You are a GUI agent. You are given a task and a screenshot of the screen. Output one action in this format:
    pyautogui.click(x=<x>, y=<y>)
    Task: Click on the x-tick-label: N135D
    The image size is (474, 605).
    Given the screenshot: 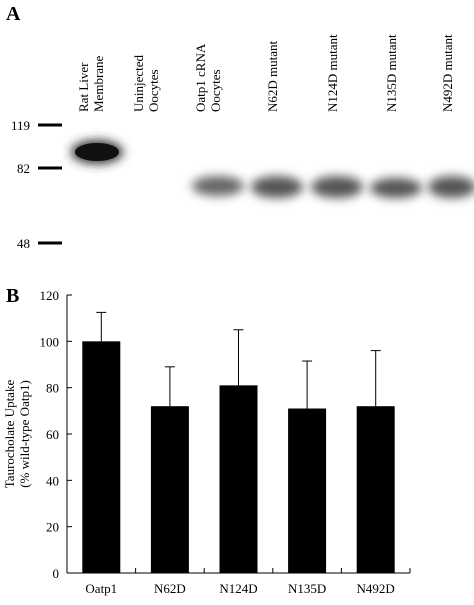 What is the action you would take?
    pyautogui.click(x=307, y=588)
    